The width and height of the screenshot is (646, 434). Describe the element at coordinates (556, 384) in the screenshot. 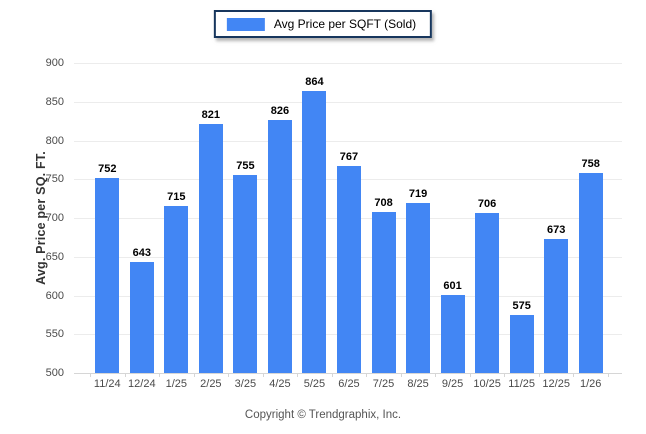

I see `x-tick-label: 12/25` at that location.